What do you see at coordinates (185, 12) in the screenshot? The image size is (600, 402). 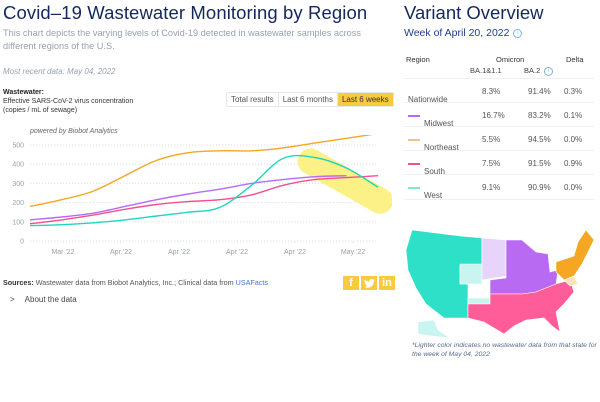 I see `page-title: Covid–19 Wastewater Monitoring by Region` at bounding box center [185, 12].